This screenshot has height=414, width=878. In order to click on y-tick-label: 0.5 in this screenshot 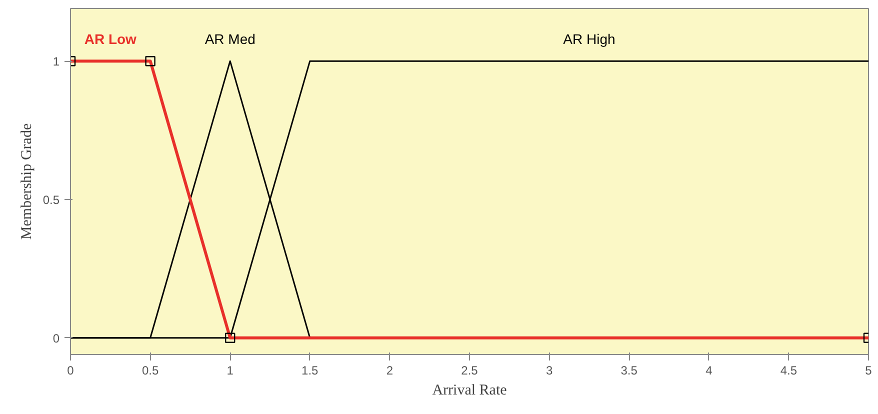, I will do `click(51, 199)`.